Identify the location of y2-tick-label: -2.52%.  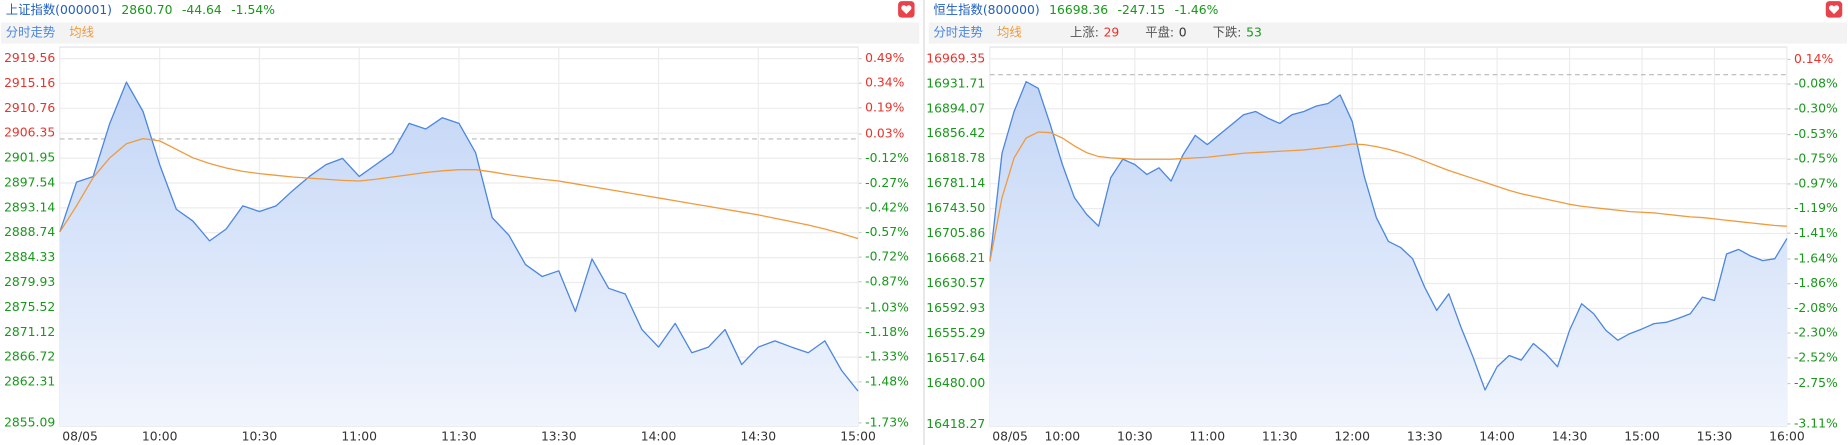
(1816, 357).